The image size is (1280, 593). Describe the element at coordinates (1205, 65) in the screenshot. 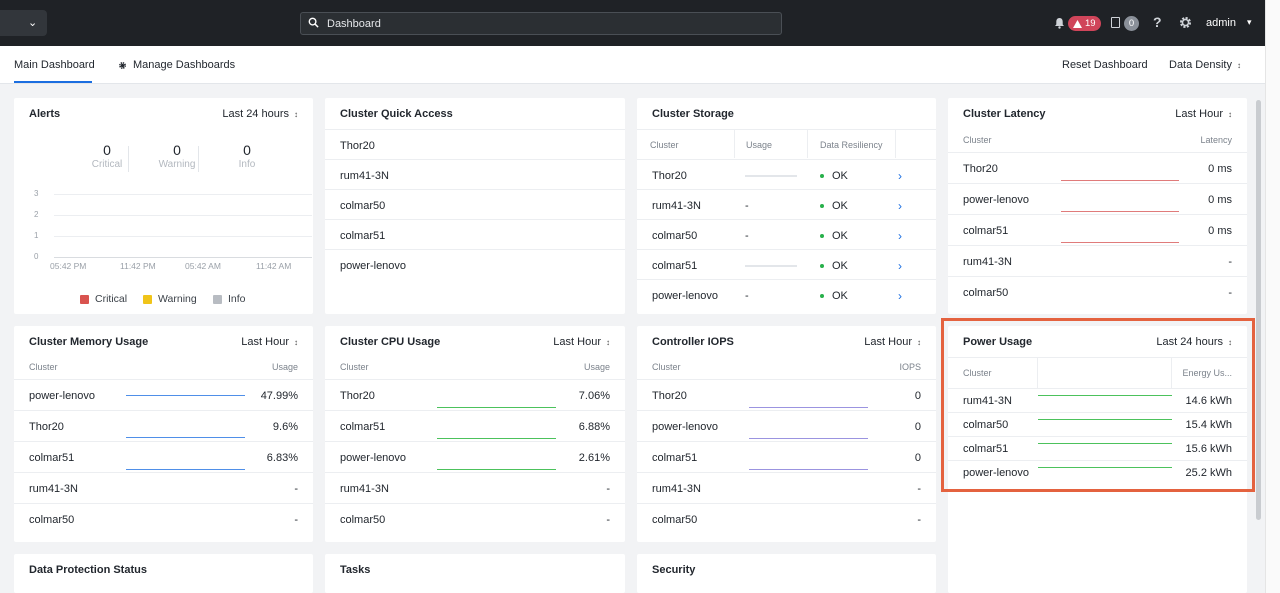

I see `data-density-select: Data Density ↕` at that location.